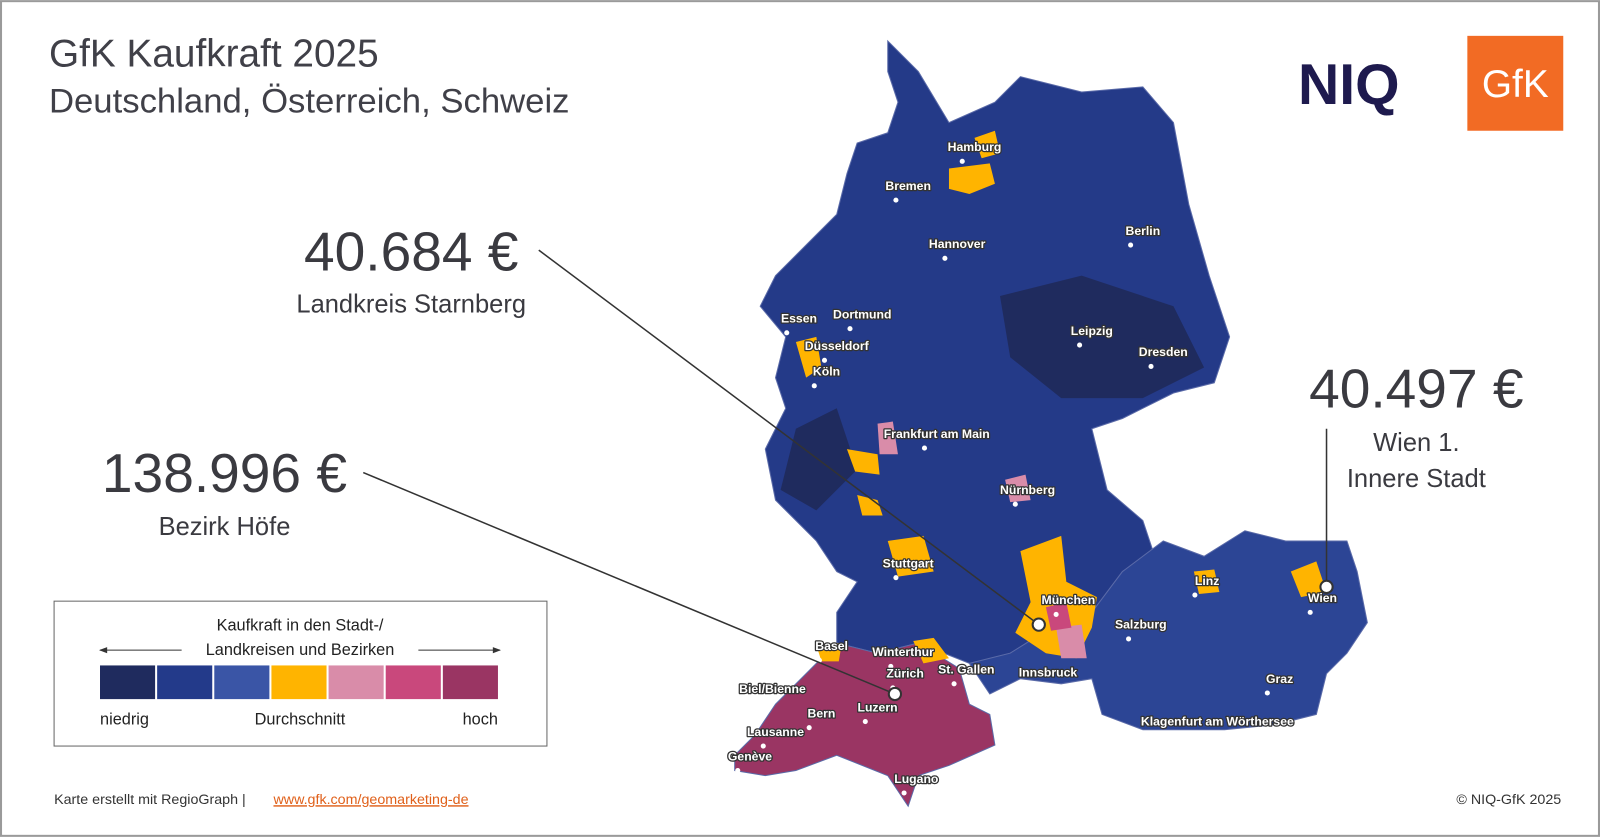 The image size is (1600, 837). I want to click on austria, so click(1168, 630).